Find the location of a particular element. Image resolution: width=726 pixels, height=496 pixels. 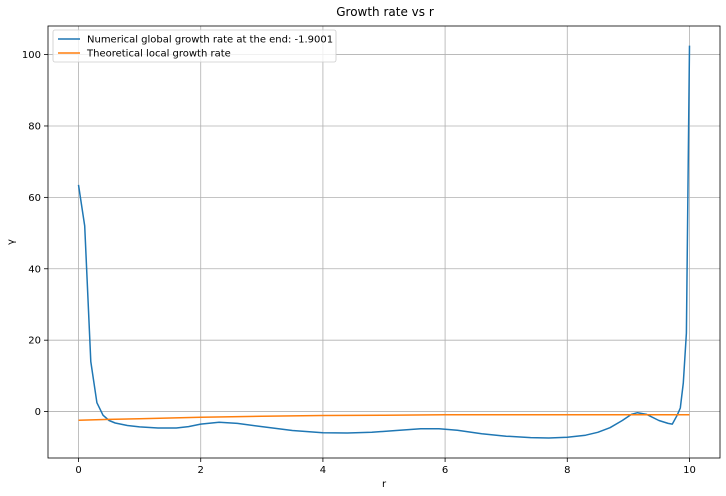

y-tick-label: 80 is located at coordinates (34, 126).